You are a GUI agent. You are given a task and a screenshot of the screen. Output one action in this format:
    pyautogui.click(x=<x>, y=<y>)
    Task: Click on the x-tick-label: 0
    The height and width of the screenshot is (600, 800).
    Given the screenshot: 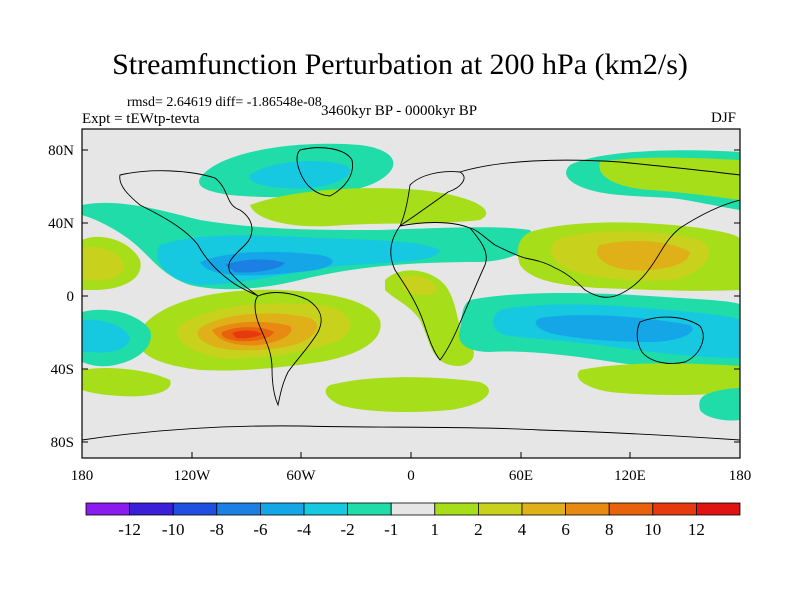 What is the action you would take?
    pyautogui.click(x=411, y=476)
    